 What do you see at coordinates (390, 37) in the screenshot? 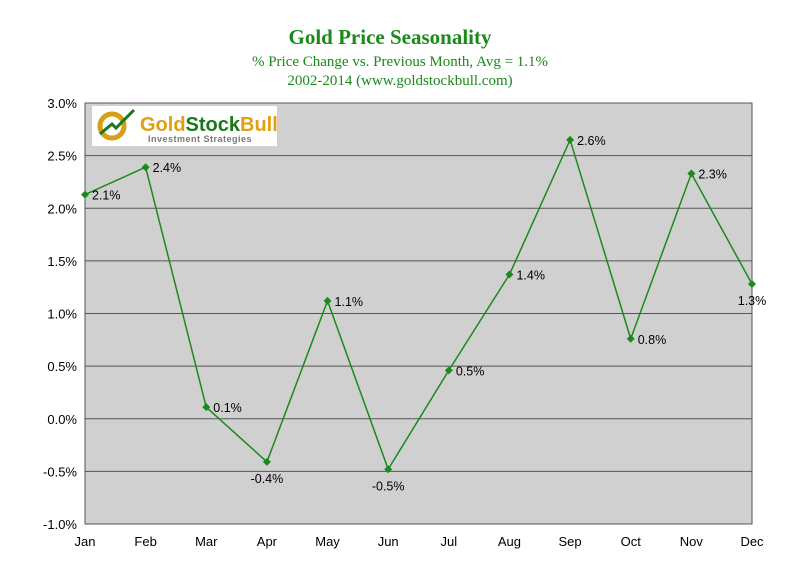
I see `chart-title: Gold Price Seasonality` at bounding box center [390, 37].